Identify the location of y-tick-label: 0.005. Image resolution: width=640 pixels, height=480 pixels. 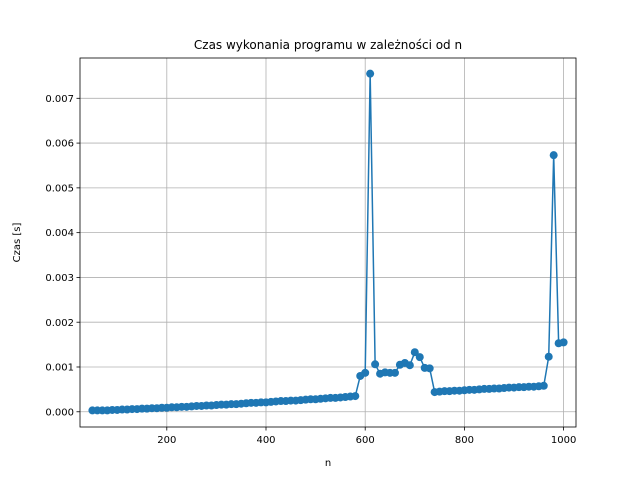
(59, 188).